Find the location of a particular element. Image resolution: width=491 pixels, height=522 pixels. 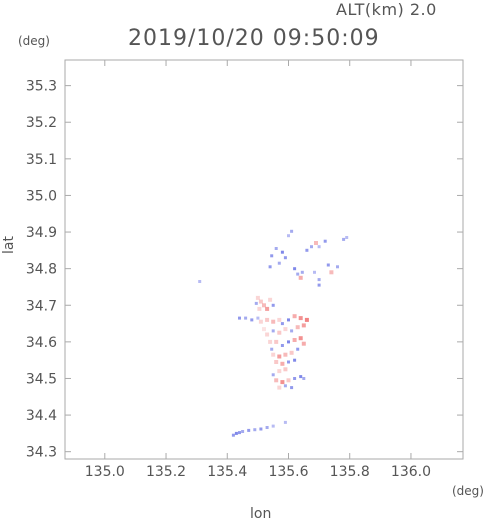

x-axis-unit: (deg) is located at coordinates (468, 491).